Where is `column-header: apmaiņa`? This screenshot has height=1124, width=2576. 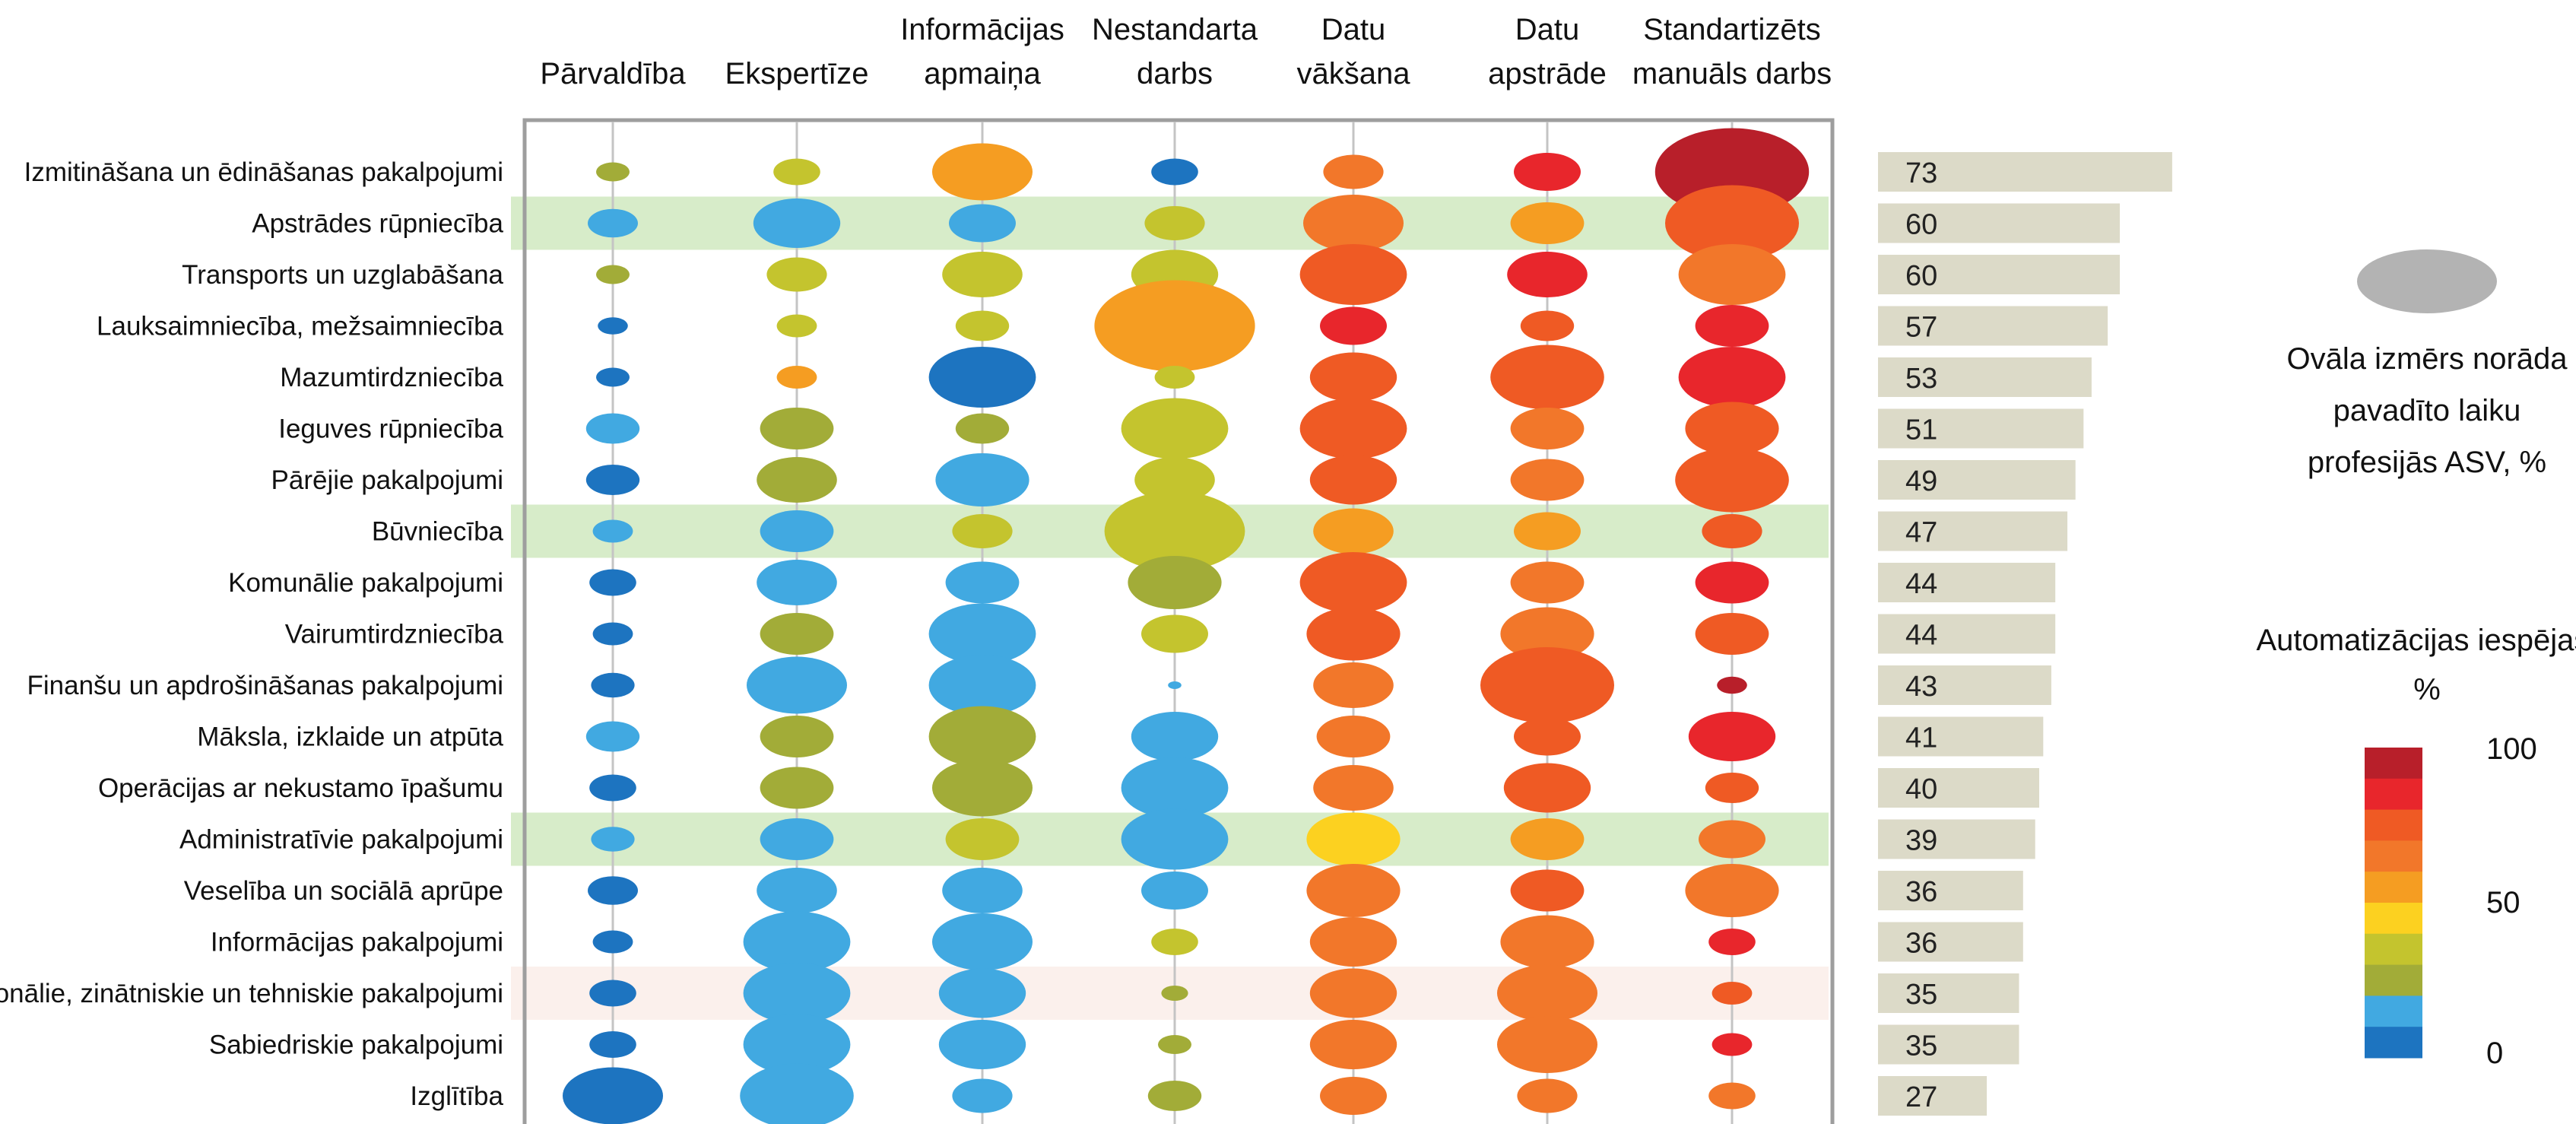
column-header: apmaiņa is located at coordinates (982, 73).